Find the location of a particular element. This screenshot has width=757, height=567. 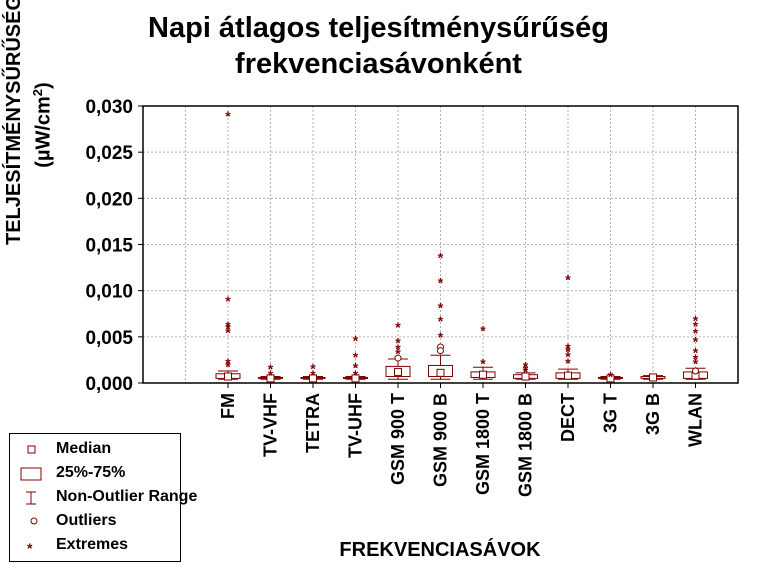

box-plot-10: * is located at coordinates (610, 377).